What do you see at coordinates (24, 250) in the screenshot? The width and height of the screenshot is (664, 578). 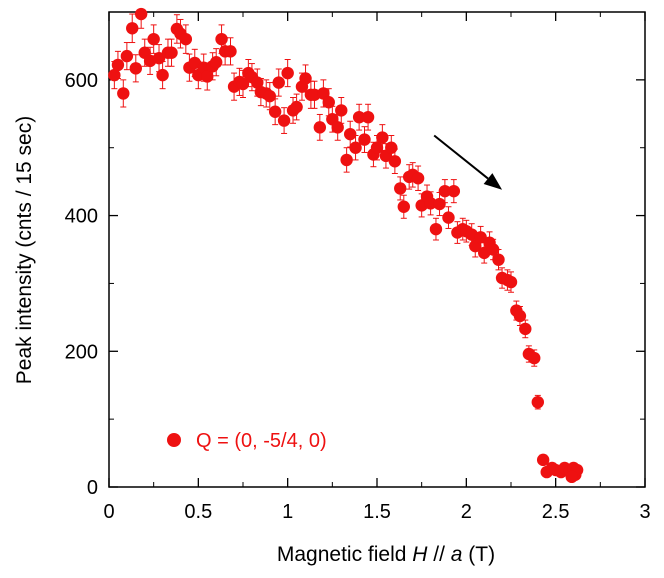 I see `y-axis-title: Peak intensity (cnts / 15 sec)` at bounding box center [24, 250].